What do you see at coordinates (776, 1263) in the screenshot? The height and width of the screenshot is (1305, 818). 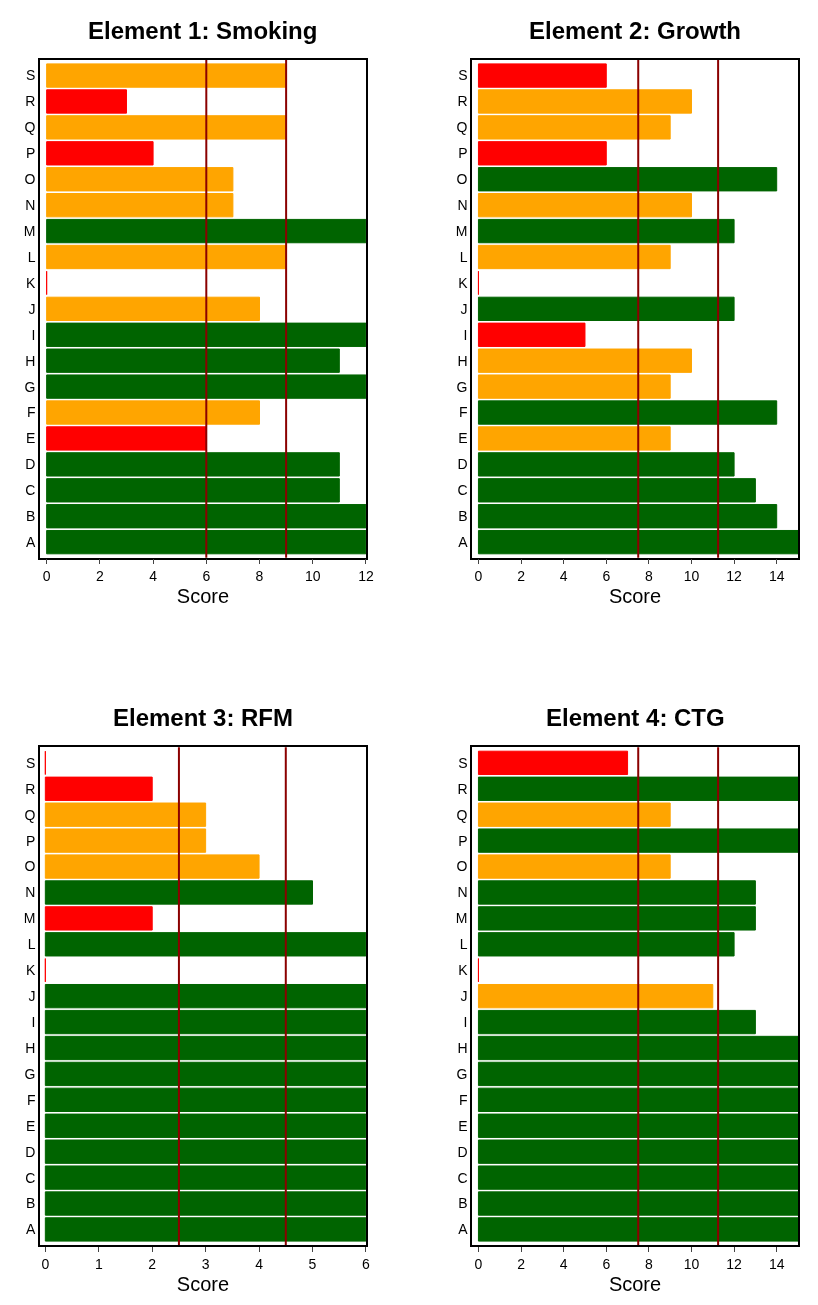 I see `x-tick-label: 14` at bounding box center [776, 1263].